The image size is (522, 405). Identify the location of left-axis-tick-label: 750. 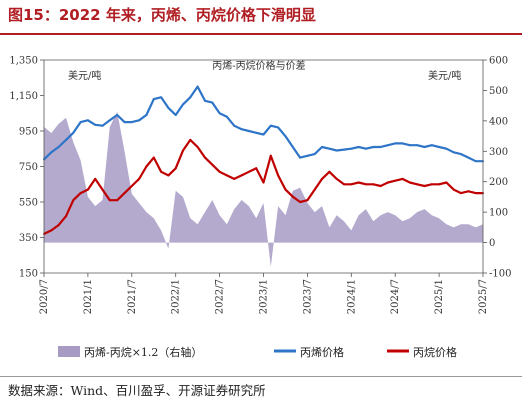
(28, 167).